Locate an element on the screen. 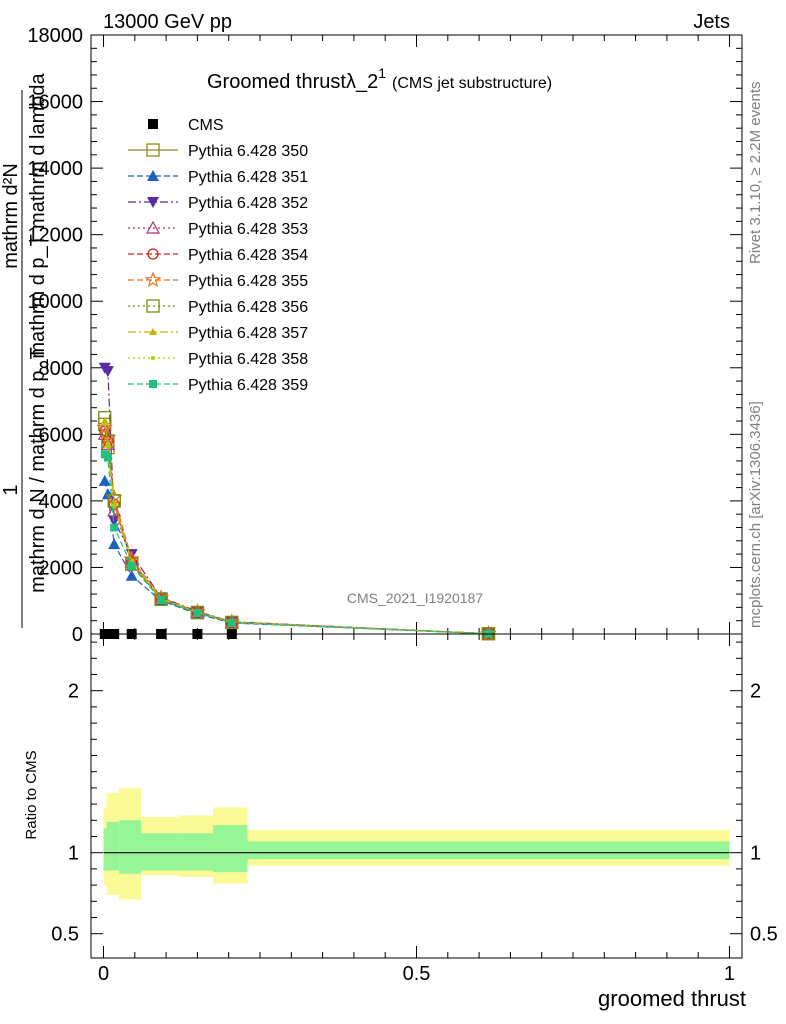  analysis-watermark: CMS_2021_I1920187 is located at coordinates (415, 598).